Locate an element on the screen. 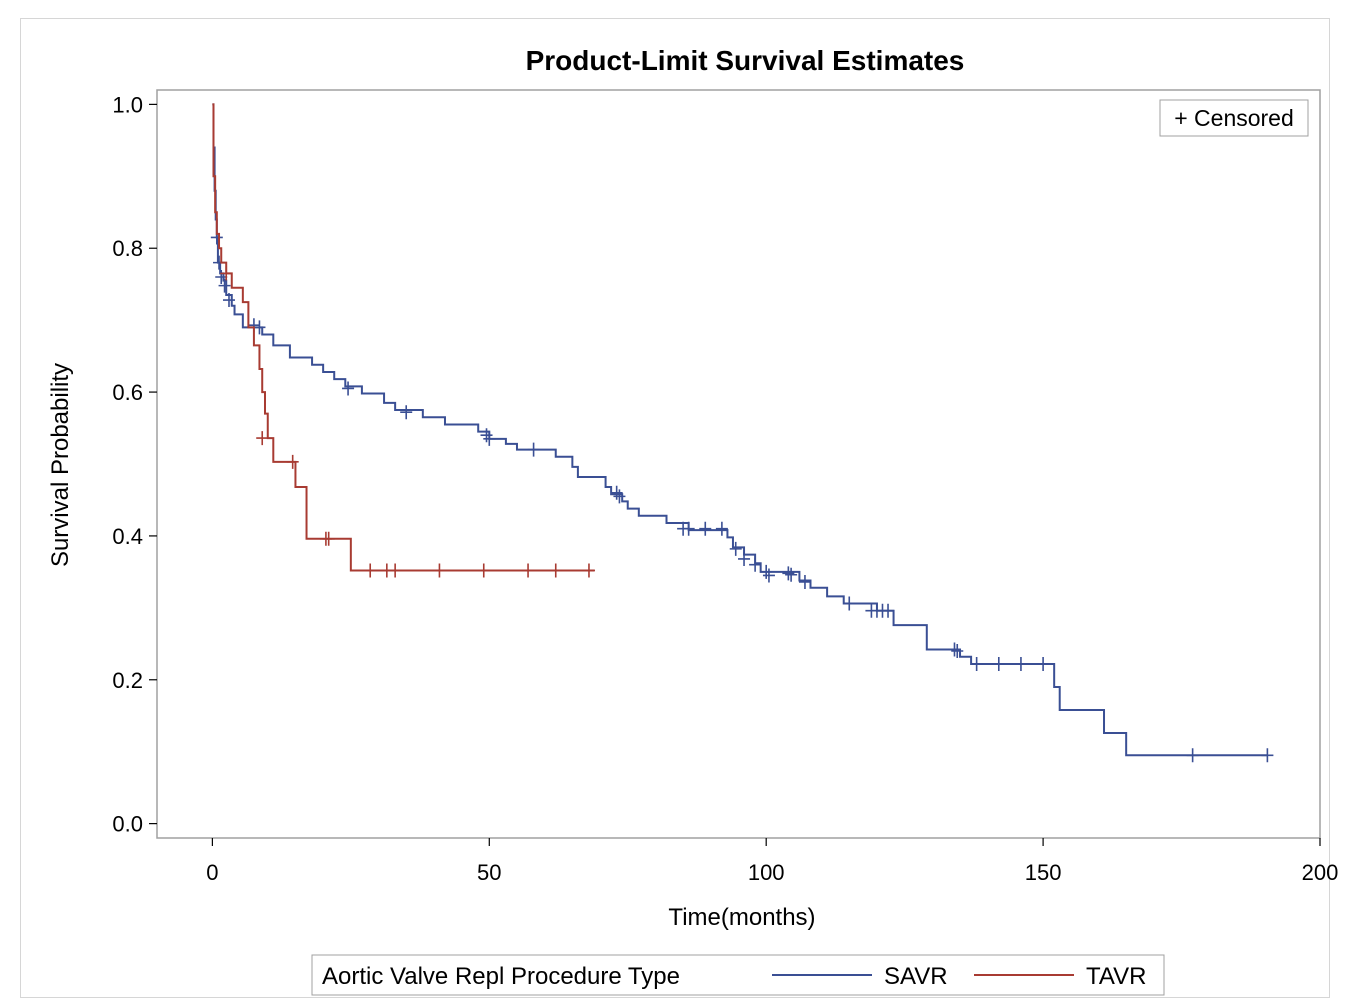 The image size is (1351, 1007). censored-legend-box is located at coordinates (1234, 118).